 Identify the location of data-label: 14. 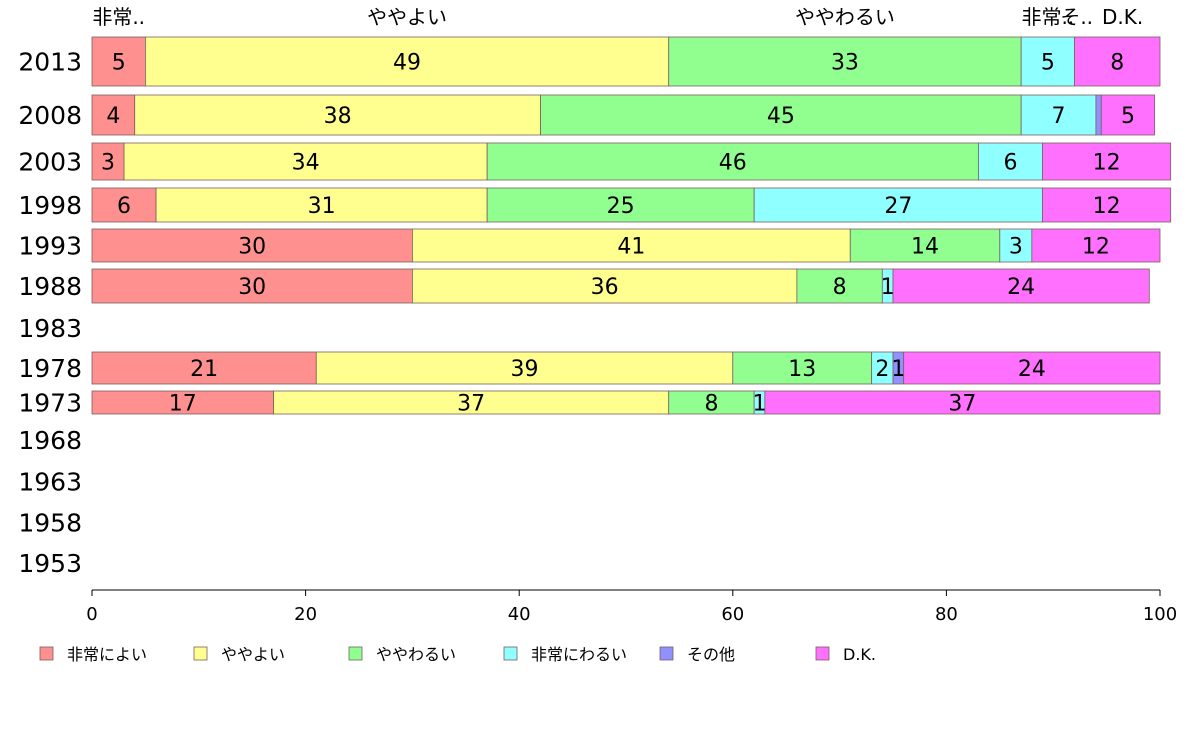
(925, 247).